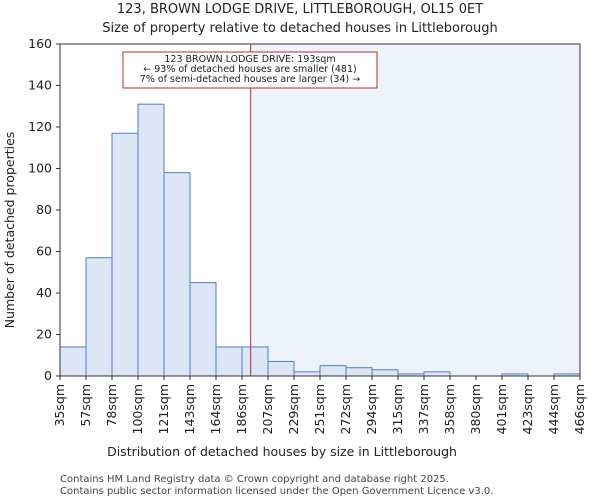 The width and height of the screenshot is (600, 500). I want to click on x-tick-label: 380sqm, so click(475, 409).